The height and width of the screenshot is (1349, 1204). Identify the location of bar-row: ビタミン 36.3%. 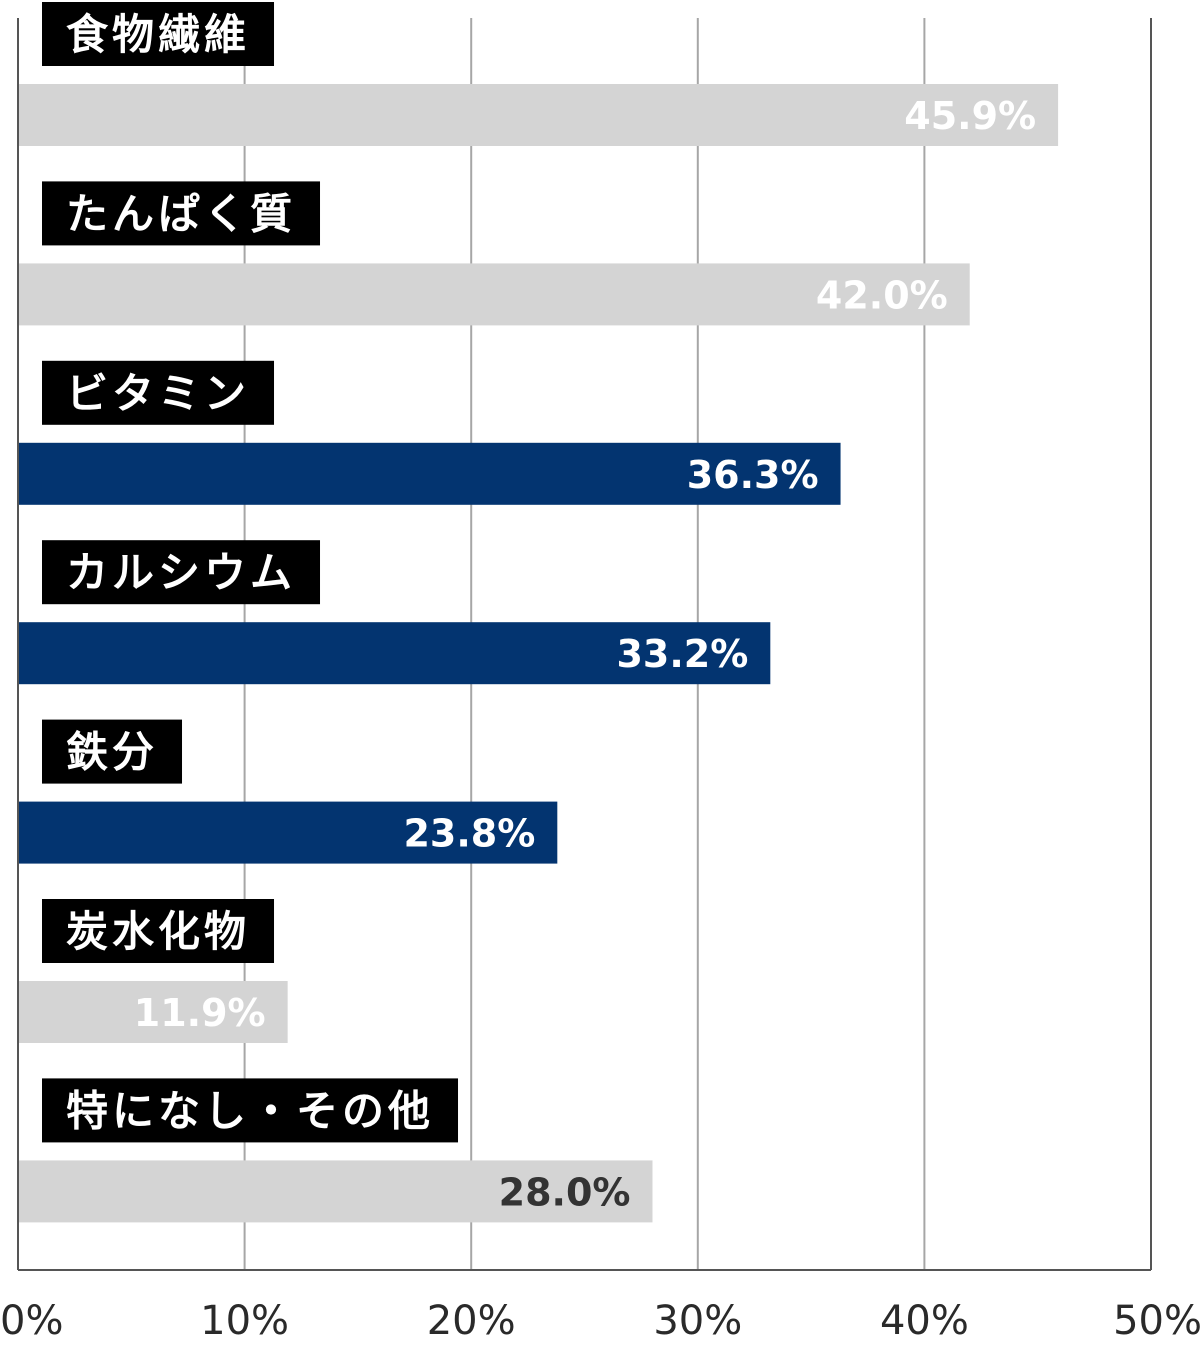
(429, 432).